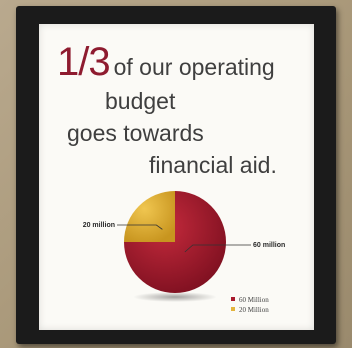 This screenshot has width=352, height=348. What do you see at coordinates (99, 225) in the screenshot?
I see `callout-label-20-million: 20 million` at bounding box center [99, 225].